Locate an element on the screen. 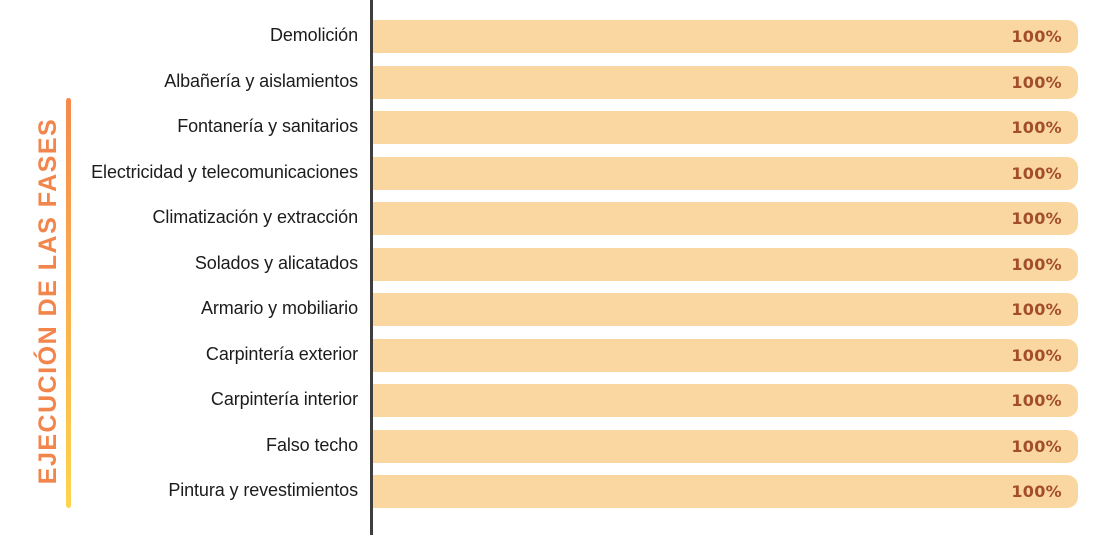 Image resolution: width=1100 pixels, height=550 pixels. chart-row: Solados y alicatados 100% is located at coordinates (539, 265).